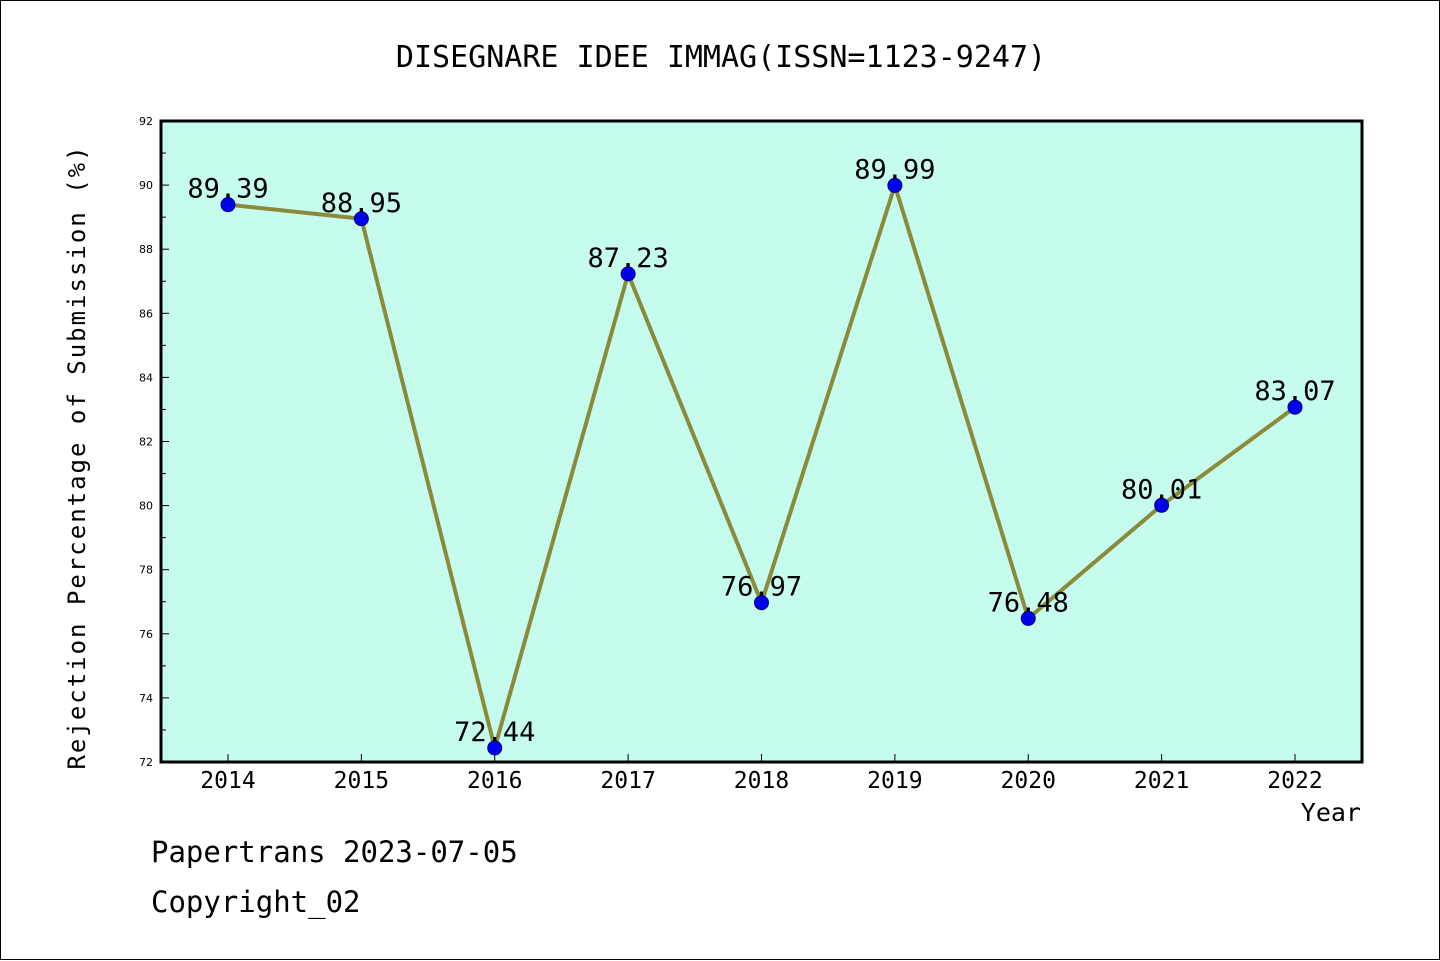 The image size is (1440, 961). What do you see at coordinates (1294, 781) in the screenshot?
I see `x-tick-label: 2022` at bounding box center [1294, 781].